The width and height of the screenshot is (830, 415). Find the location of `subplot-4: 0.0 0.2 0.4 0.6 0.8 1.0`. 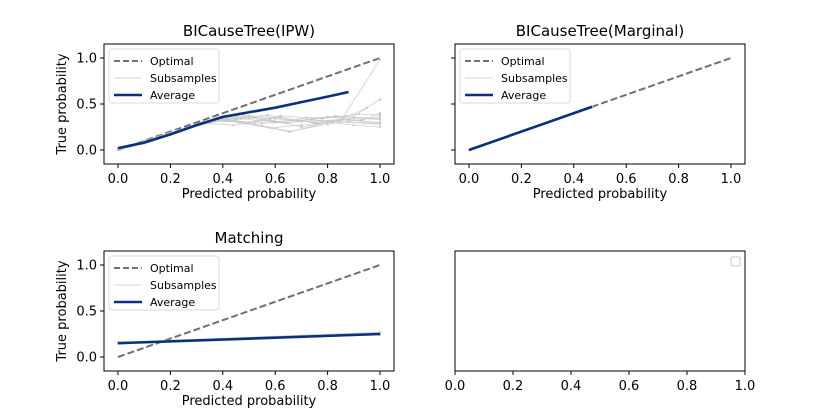

subplot-4: 0.0 0.2 0.4 0.6 0.8 1.0 is located at coordinates (600, 322).